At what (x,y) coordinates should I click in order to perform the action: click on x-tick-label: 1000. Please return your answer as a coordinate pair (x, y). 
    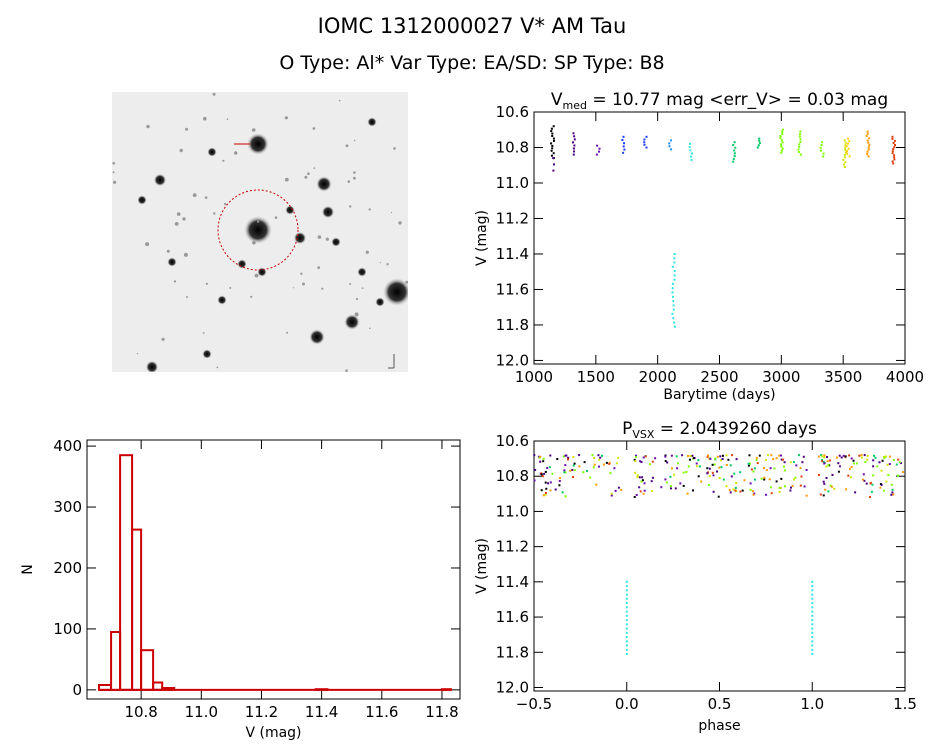
    Looking at the image, I should click on (534, 377).